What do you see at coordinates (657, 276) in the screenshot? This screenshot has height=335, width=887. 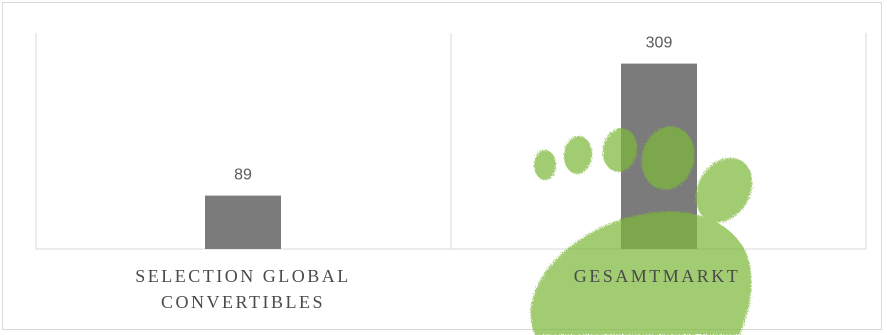 I see `category-label-line: GESAMTMARKT` at bounding box center [657, 276].